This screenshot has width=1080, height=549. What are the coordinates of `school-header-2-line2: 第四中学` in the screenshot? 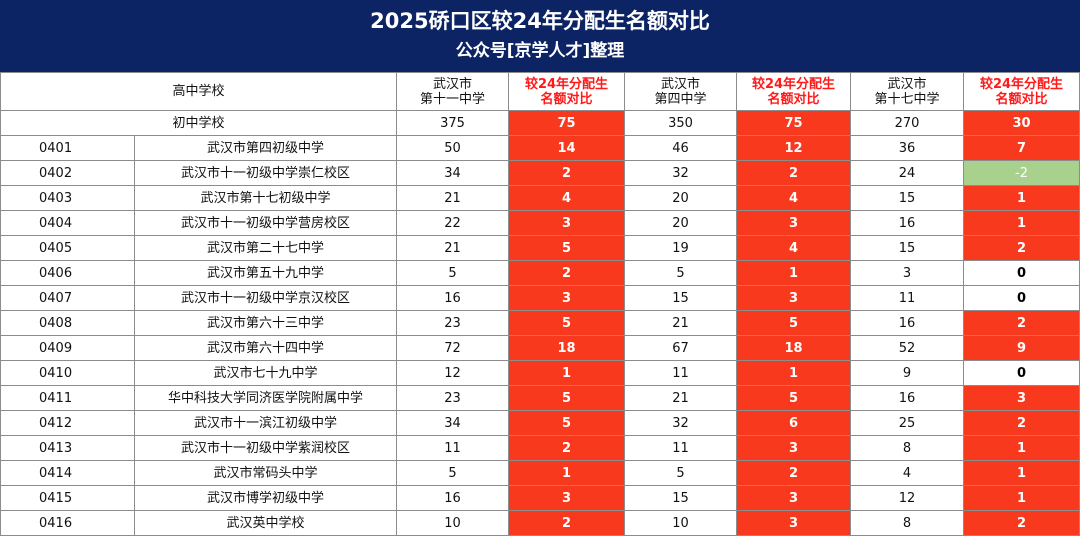 It's located at (680, 99).